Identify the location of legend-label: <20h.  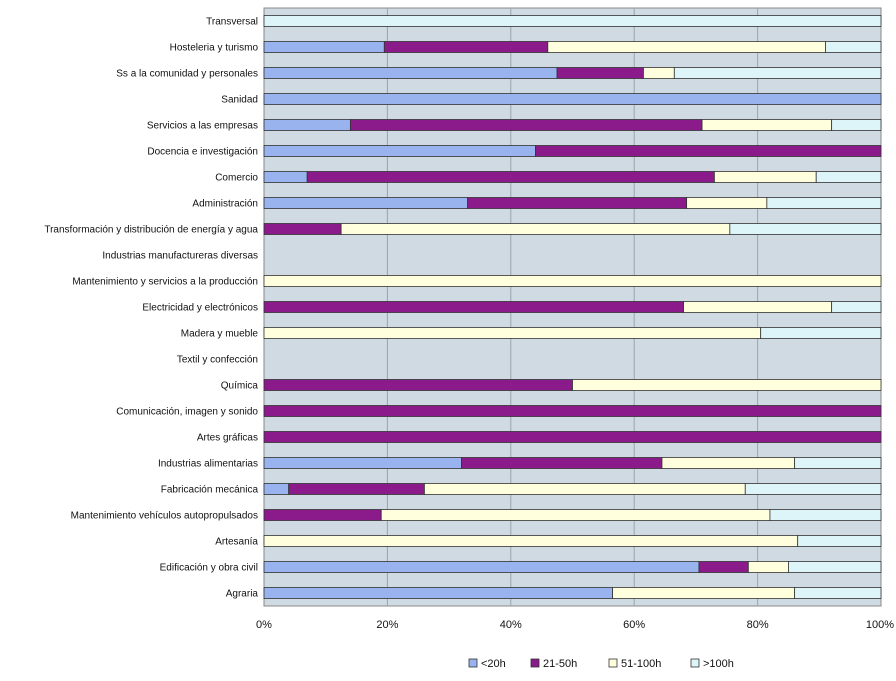
(493, 664).